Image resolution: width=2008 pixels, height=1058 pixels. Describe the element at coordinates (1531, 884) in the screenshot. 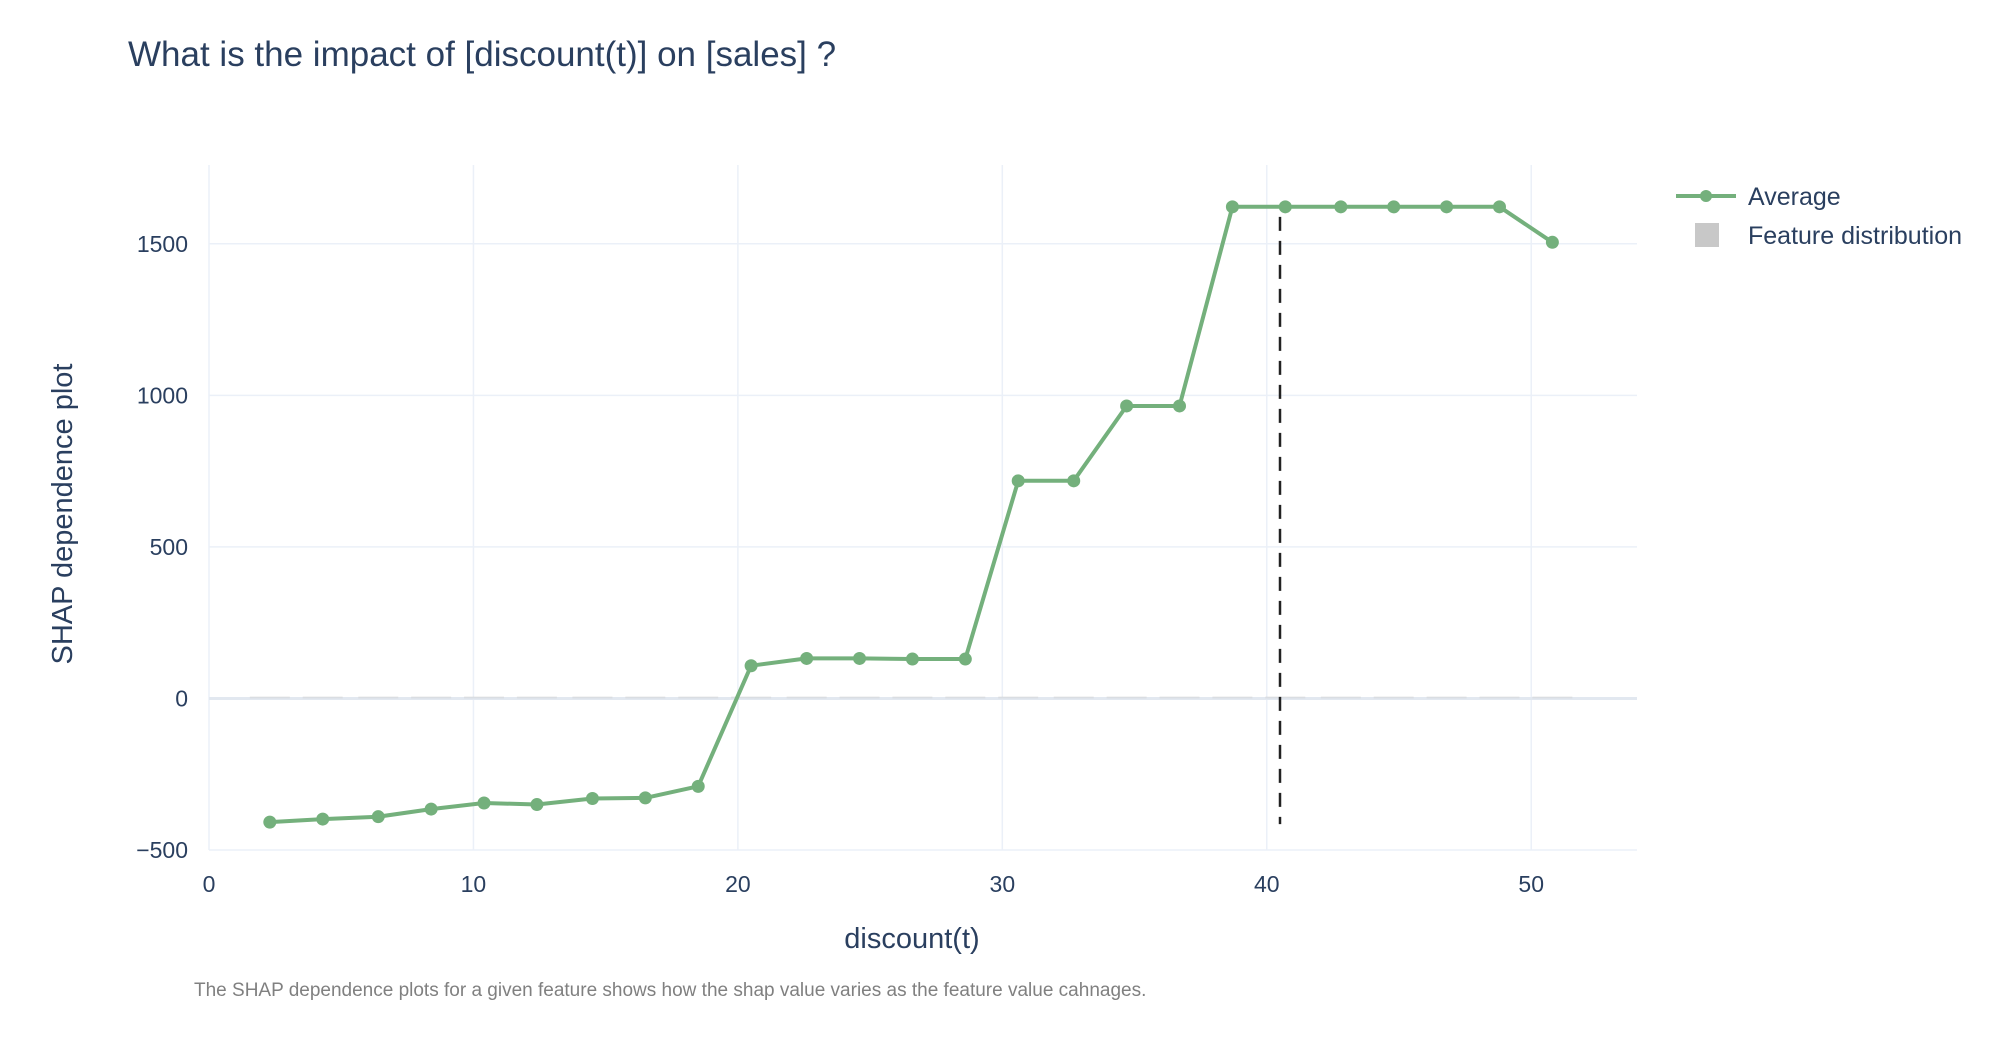

I see `x-tick-label: 50` at that location.